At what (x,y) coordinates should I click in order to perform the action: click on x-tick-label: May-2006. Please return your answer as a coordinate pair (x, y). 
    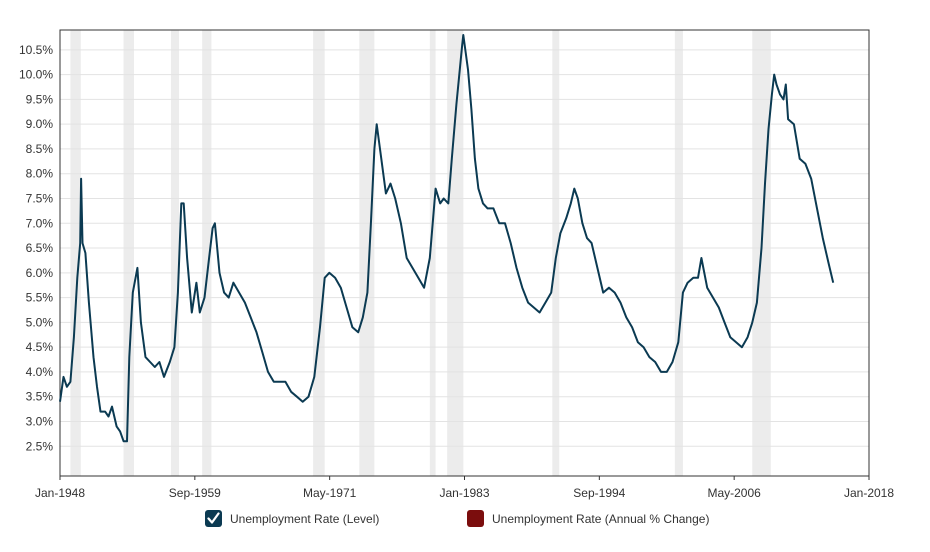
    Looking at the image, I should click on (734, 493).